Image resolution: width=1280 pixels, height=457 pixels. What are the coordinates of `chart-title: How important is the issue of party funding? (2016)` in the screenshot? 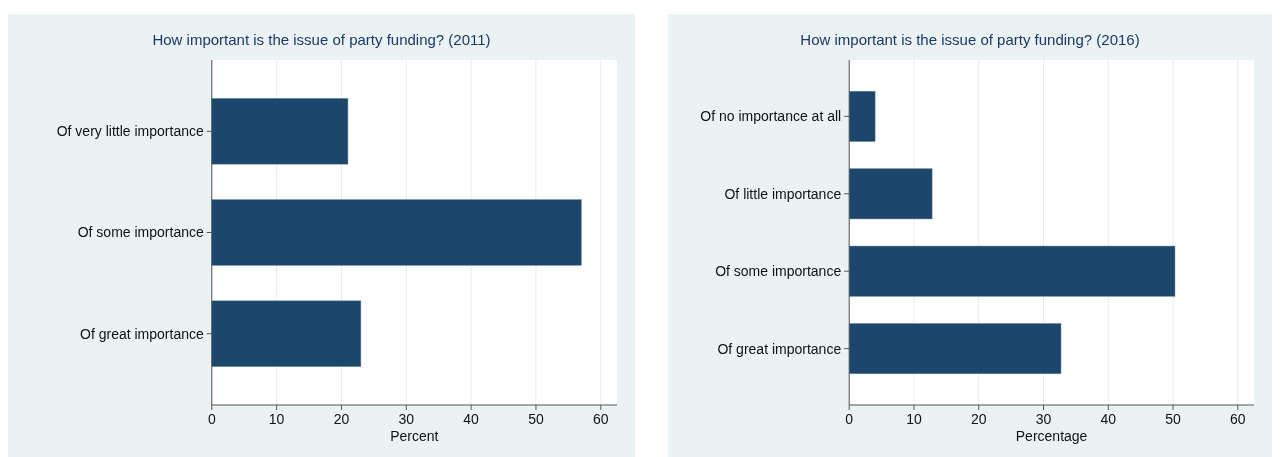 It's located at (970, 39).